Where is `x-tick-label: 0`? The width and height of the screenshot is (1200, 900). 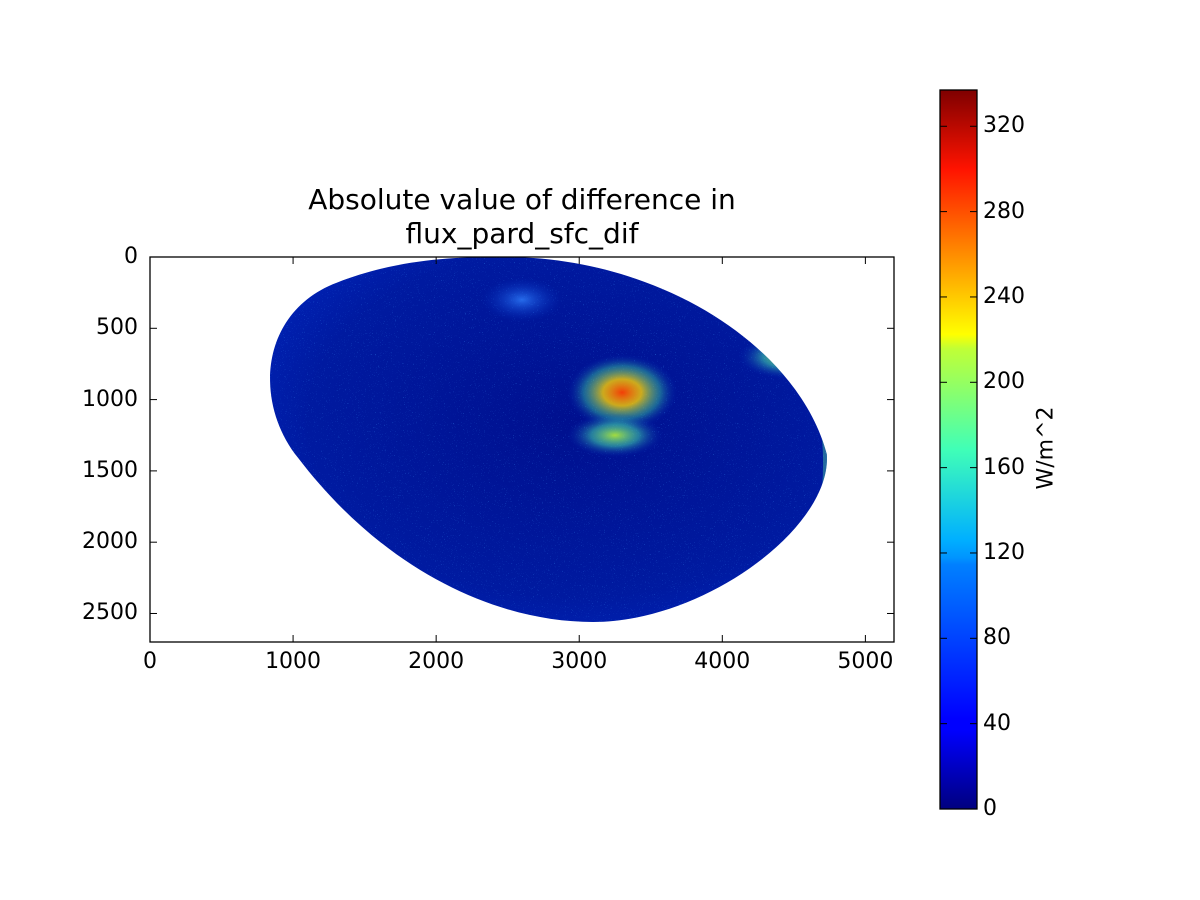
x-tick-label: 0 is located at coordinates (150, 661).